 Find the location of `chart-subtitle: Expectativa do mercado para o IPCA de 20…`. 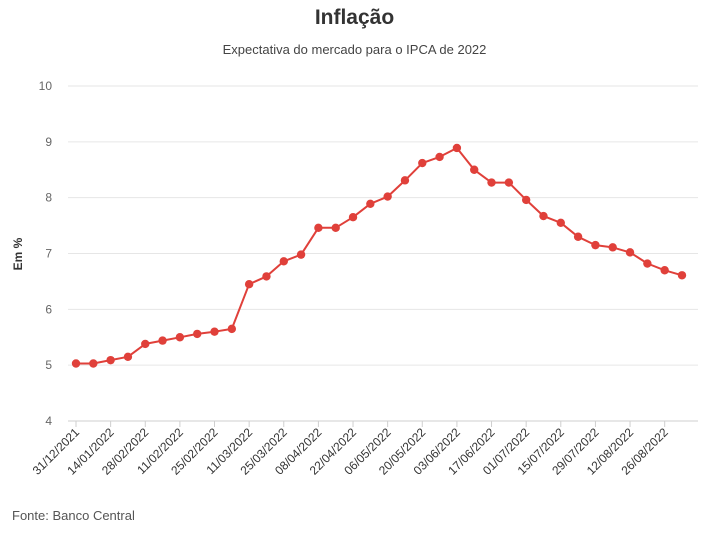

chart-subtitle: Expectativa do mercado para o IPCA de 20… is located at coordinates (354, 49).